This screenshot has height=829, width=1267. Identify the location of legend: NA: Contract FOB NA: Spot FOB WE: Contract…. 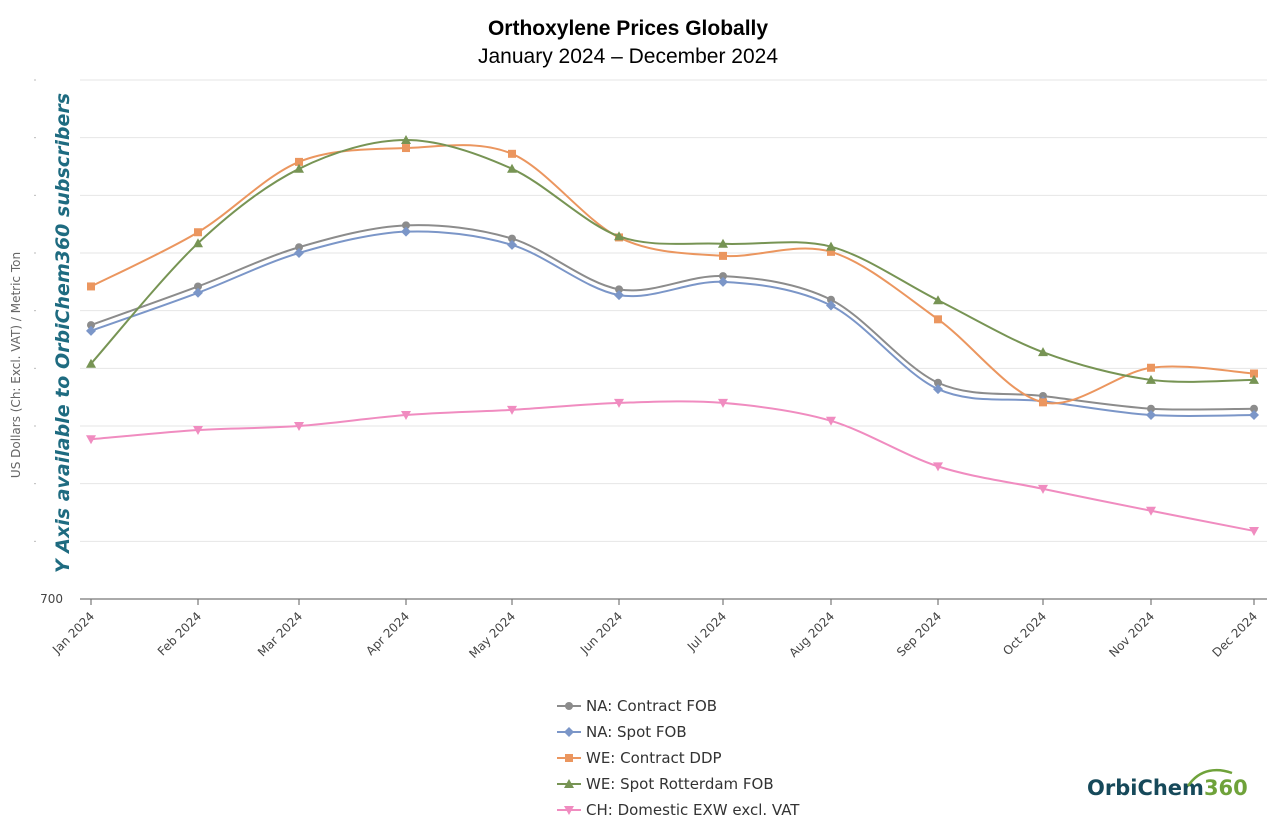
(678, 758).